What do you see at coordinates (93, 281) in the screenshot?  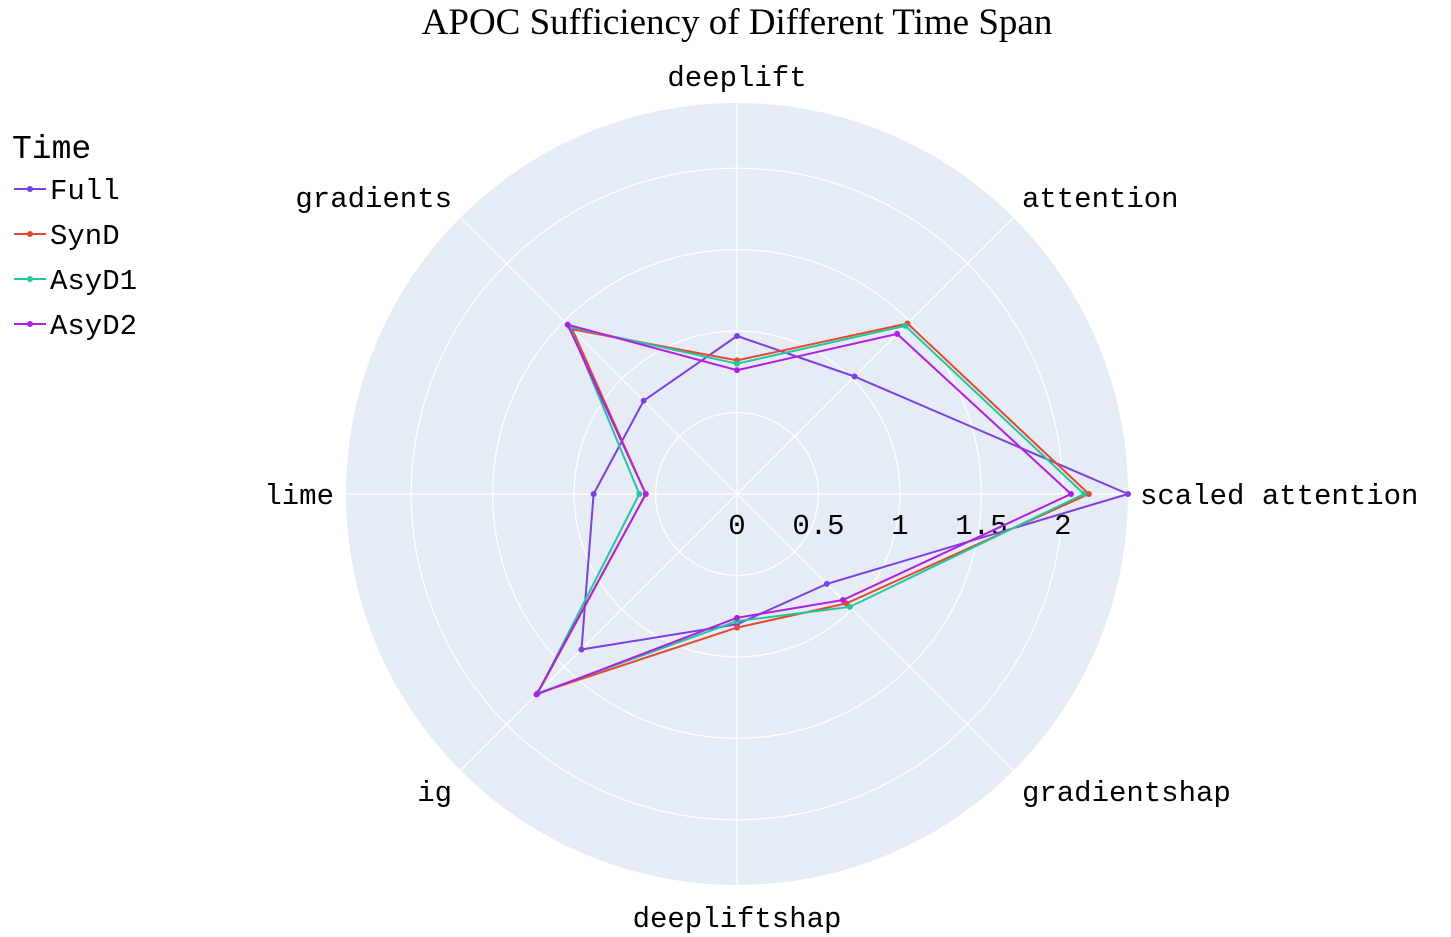 I see `legend-label: AsyD1` at bounding box center [93, 281].